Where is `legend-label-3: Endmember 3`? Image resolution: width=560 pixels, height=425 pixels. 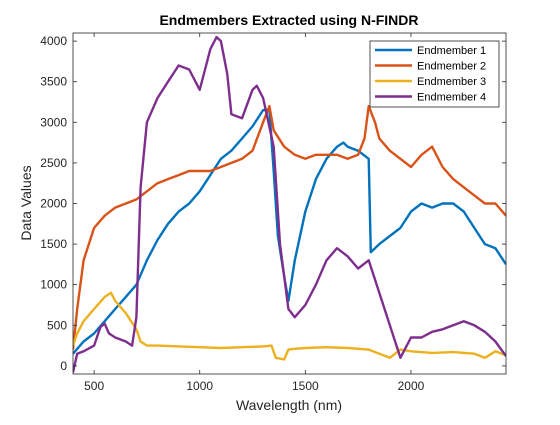
legend-label-3: Endmember 3 is located at coordinates (451, 82).